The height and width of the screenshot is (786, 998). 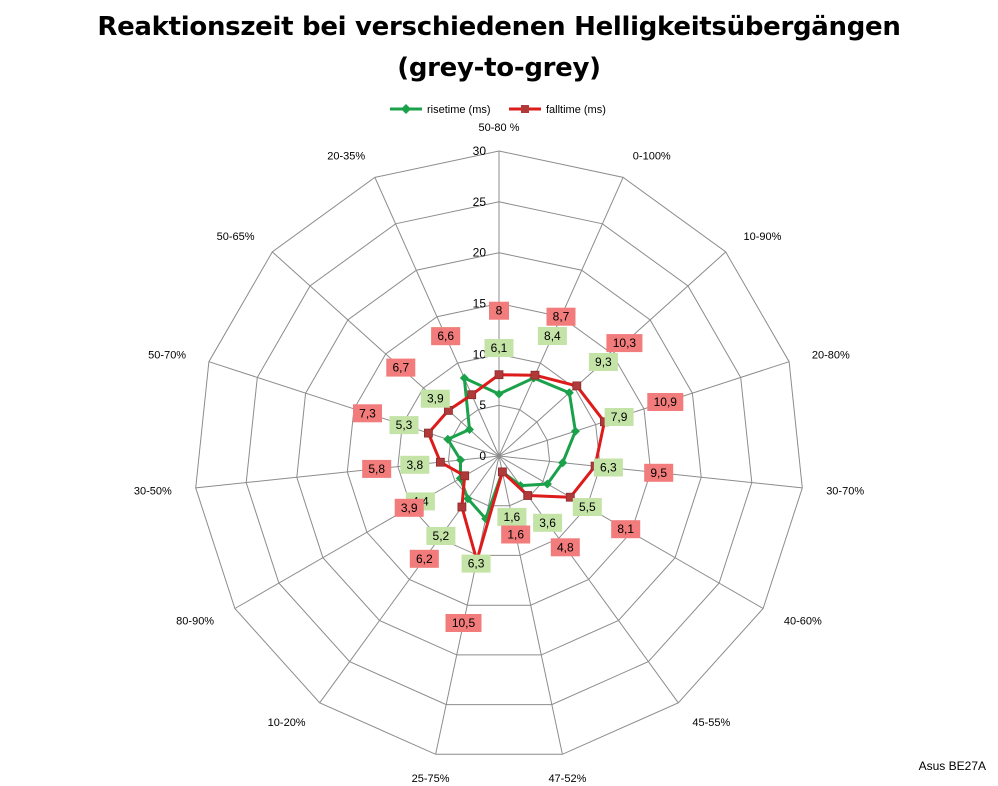 I want to click on data-label-text: 6,7, so click(x=400, y=368).